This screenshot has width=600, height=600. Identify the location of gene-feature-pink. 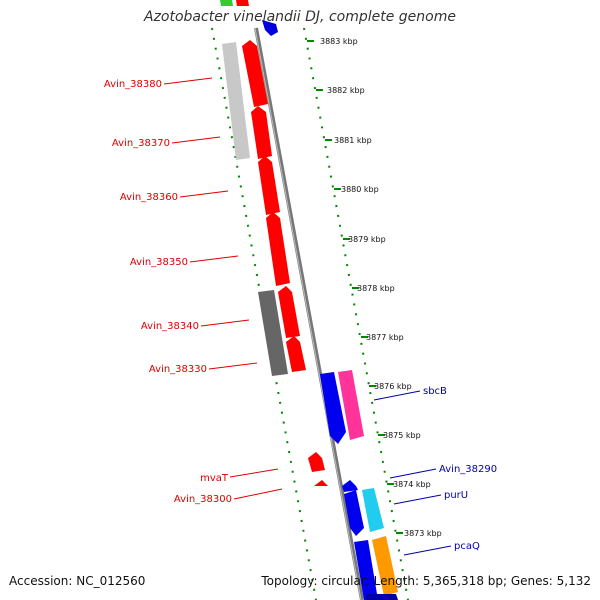
(351, 405).